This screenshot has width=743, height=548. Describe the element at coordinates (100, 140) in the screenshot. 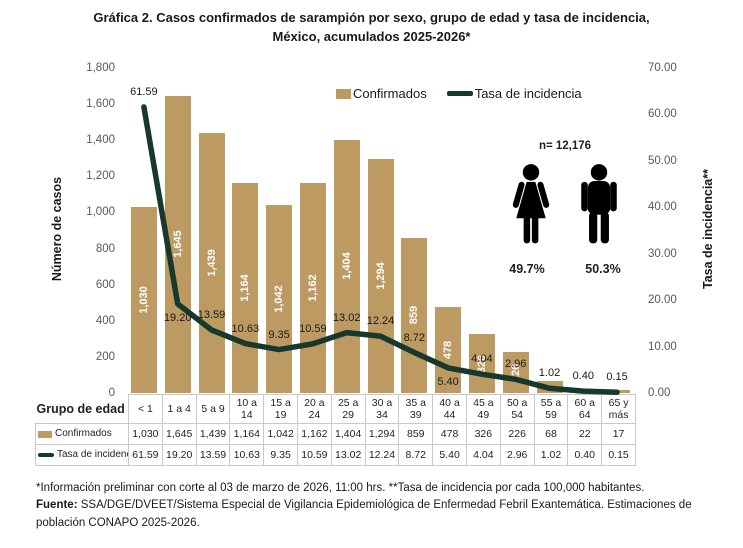

I see `left-tick-label: 1,400` at that location.